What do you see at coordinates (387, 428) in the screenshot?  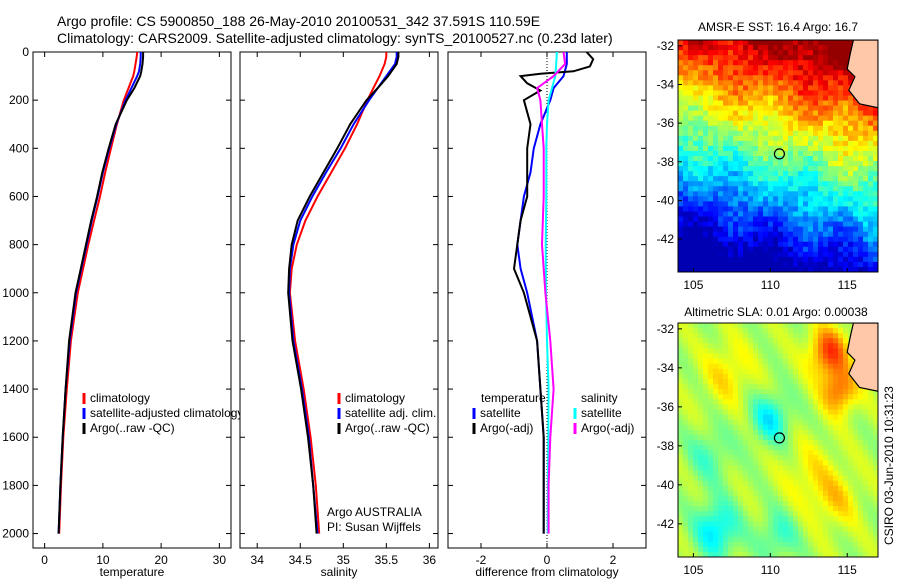 I see `salinity-legend-entry-label: Argo(..raw -QC)` at bounding box center [387, 428].